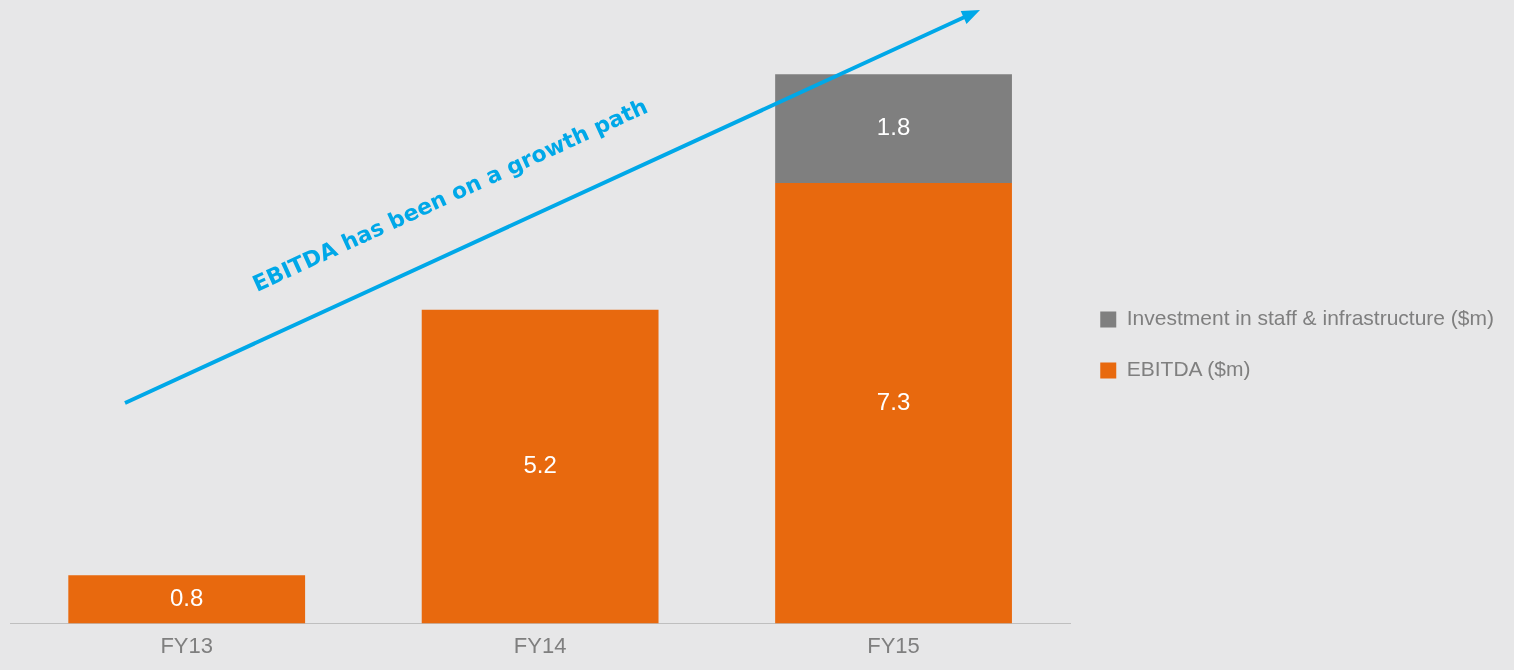 This screenshot has height=670, width=1514. I want to click on data-label: 5.2, so click(540, 465).